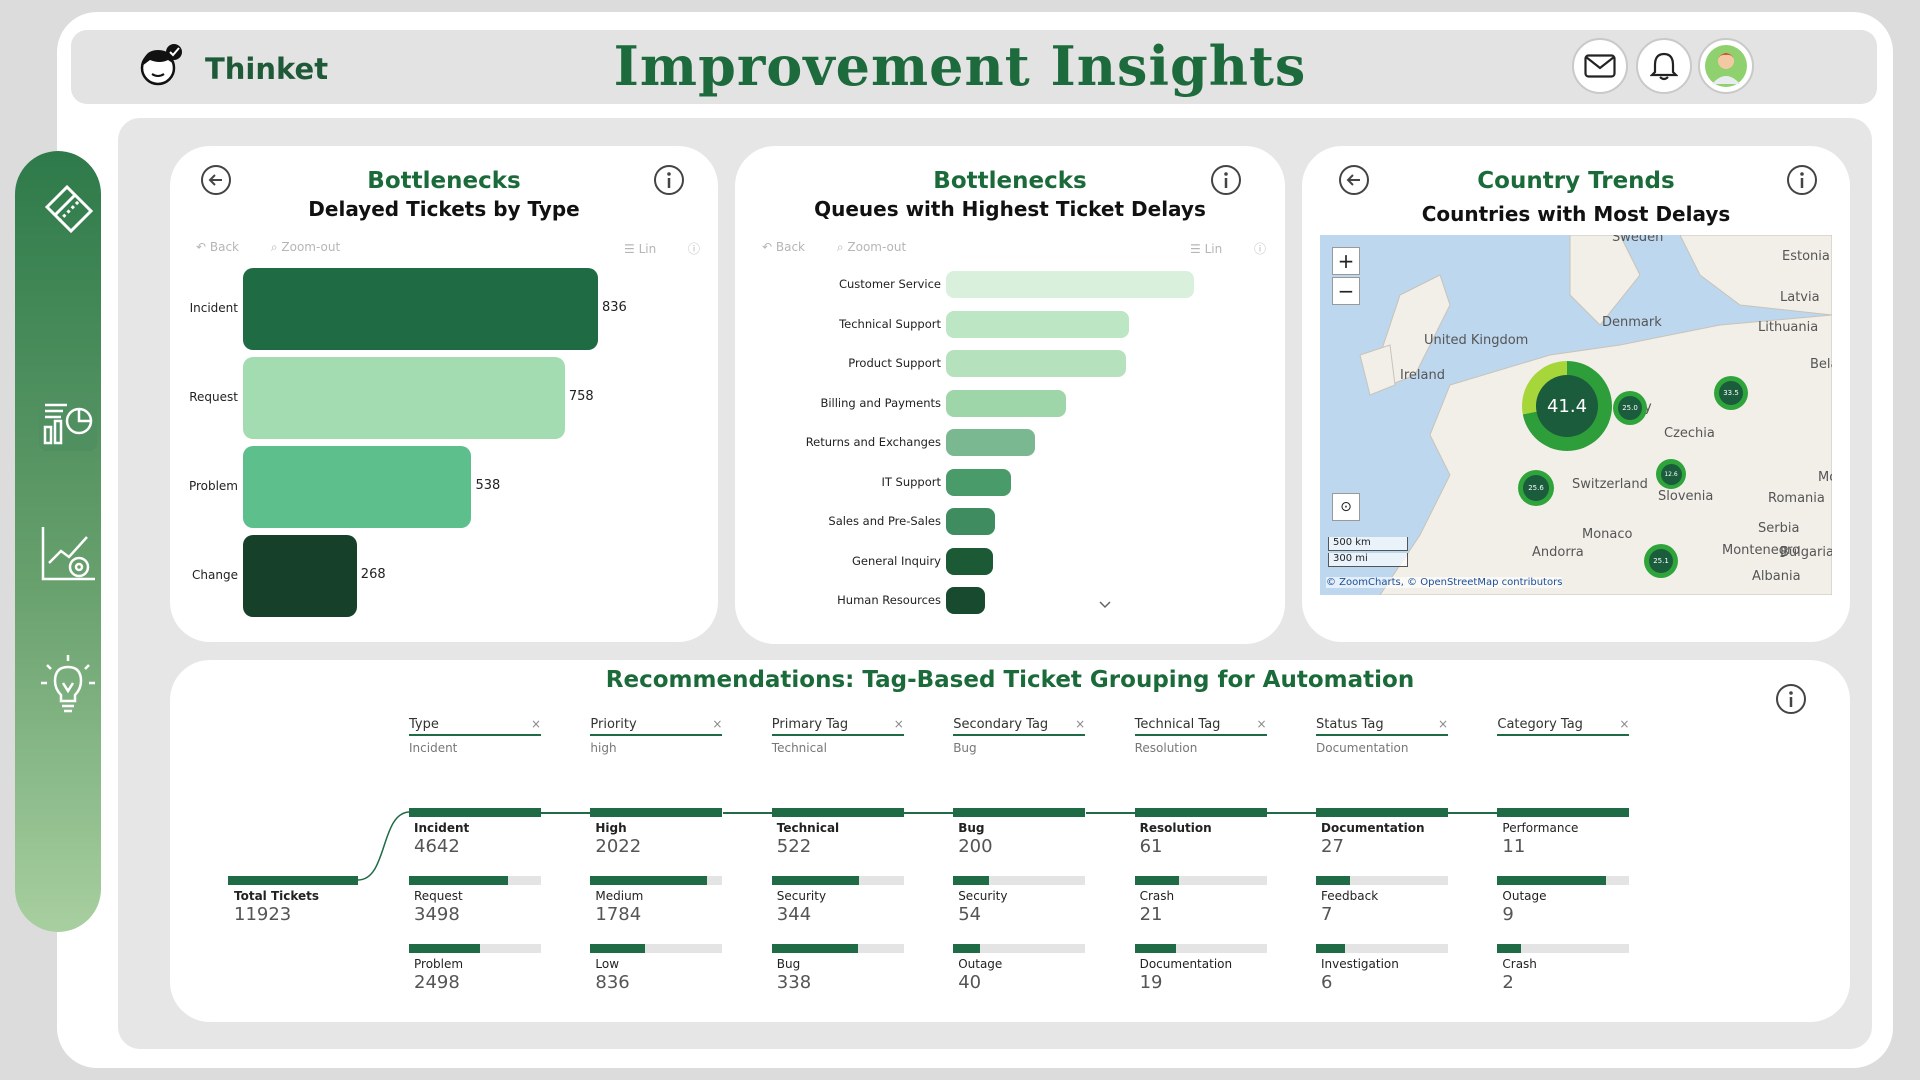 Image resolution: width=1920 pixels, height=1080 pixels. What do you see at coordinates (1382, 726) in the screenshot?
I see `column-filter-header: Status Tag ×` at bounding box center [1382, 726].